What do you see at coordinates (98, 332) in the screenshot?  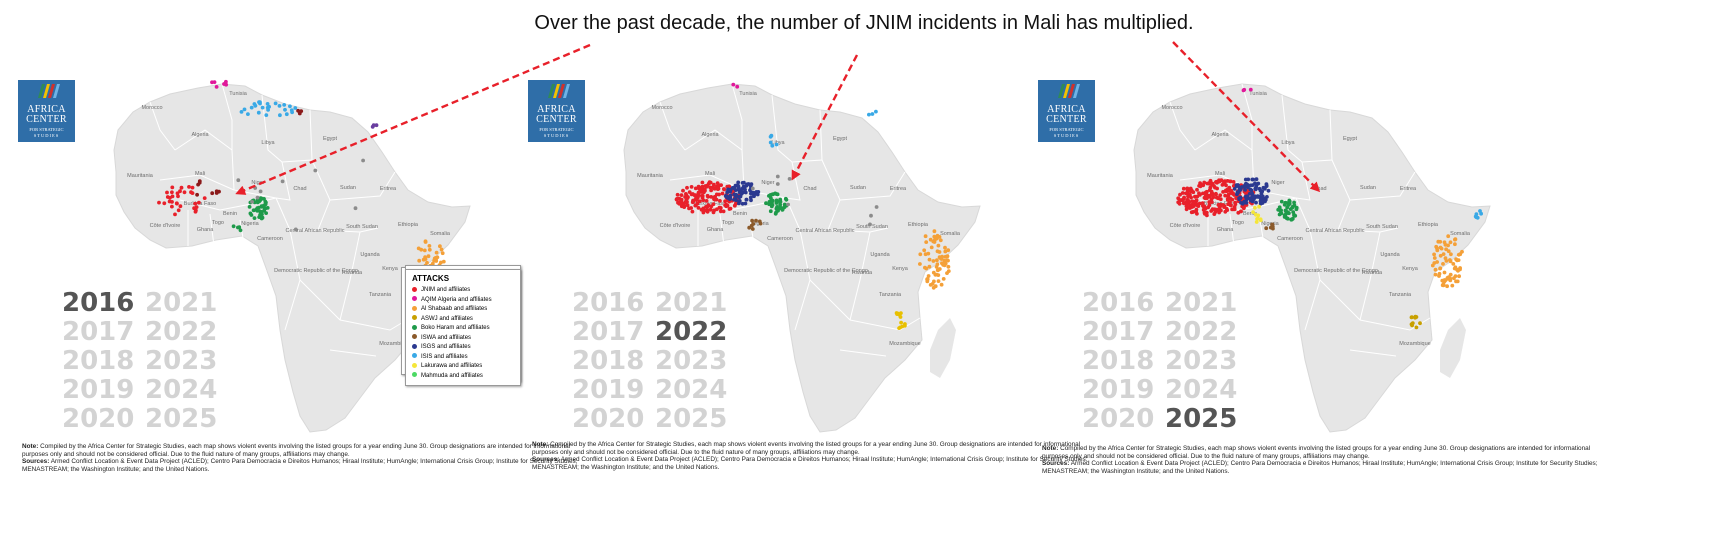 I see `year-2017: 2017` at bounding box center [98, 332].